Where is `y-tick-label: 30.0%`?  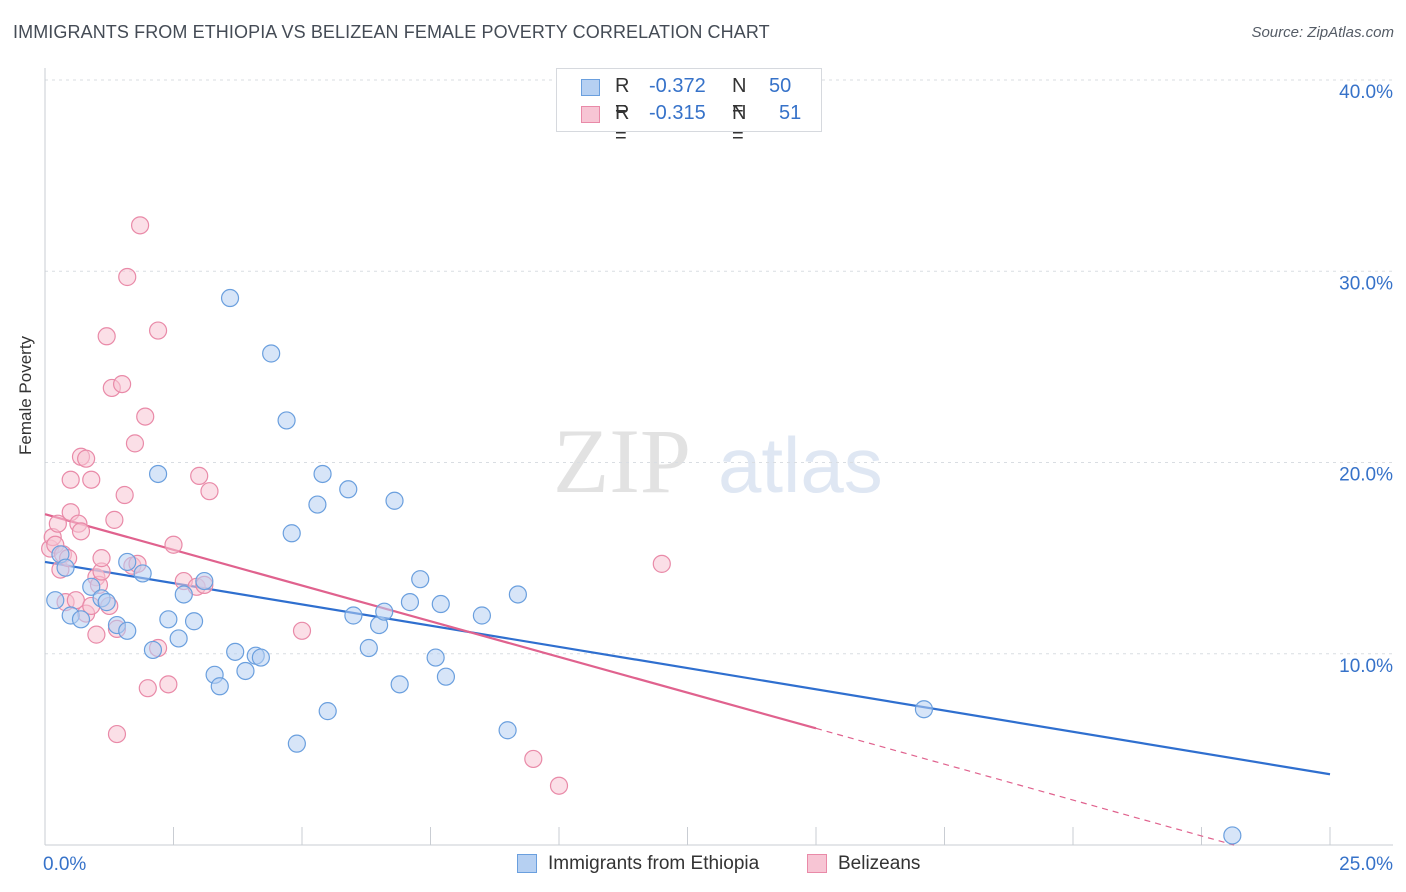
y-tick-label: 30.0% is located at coordinates (1366, 283).